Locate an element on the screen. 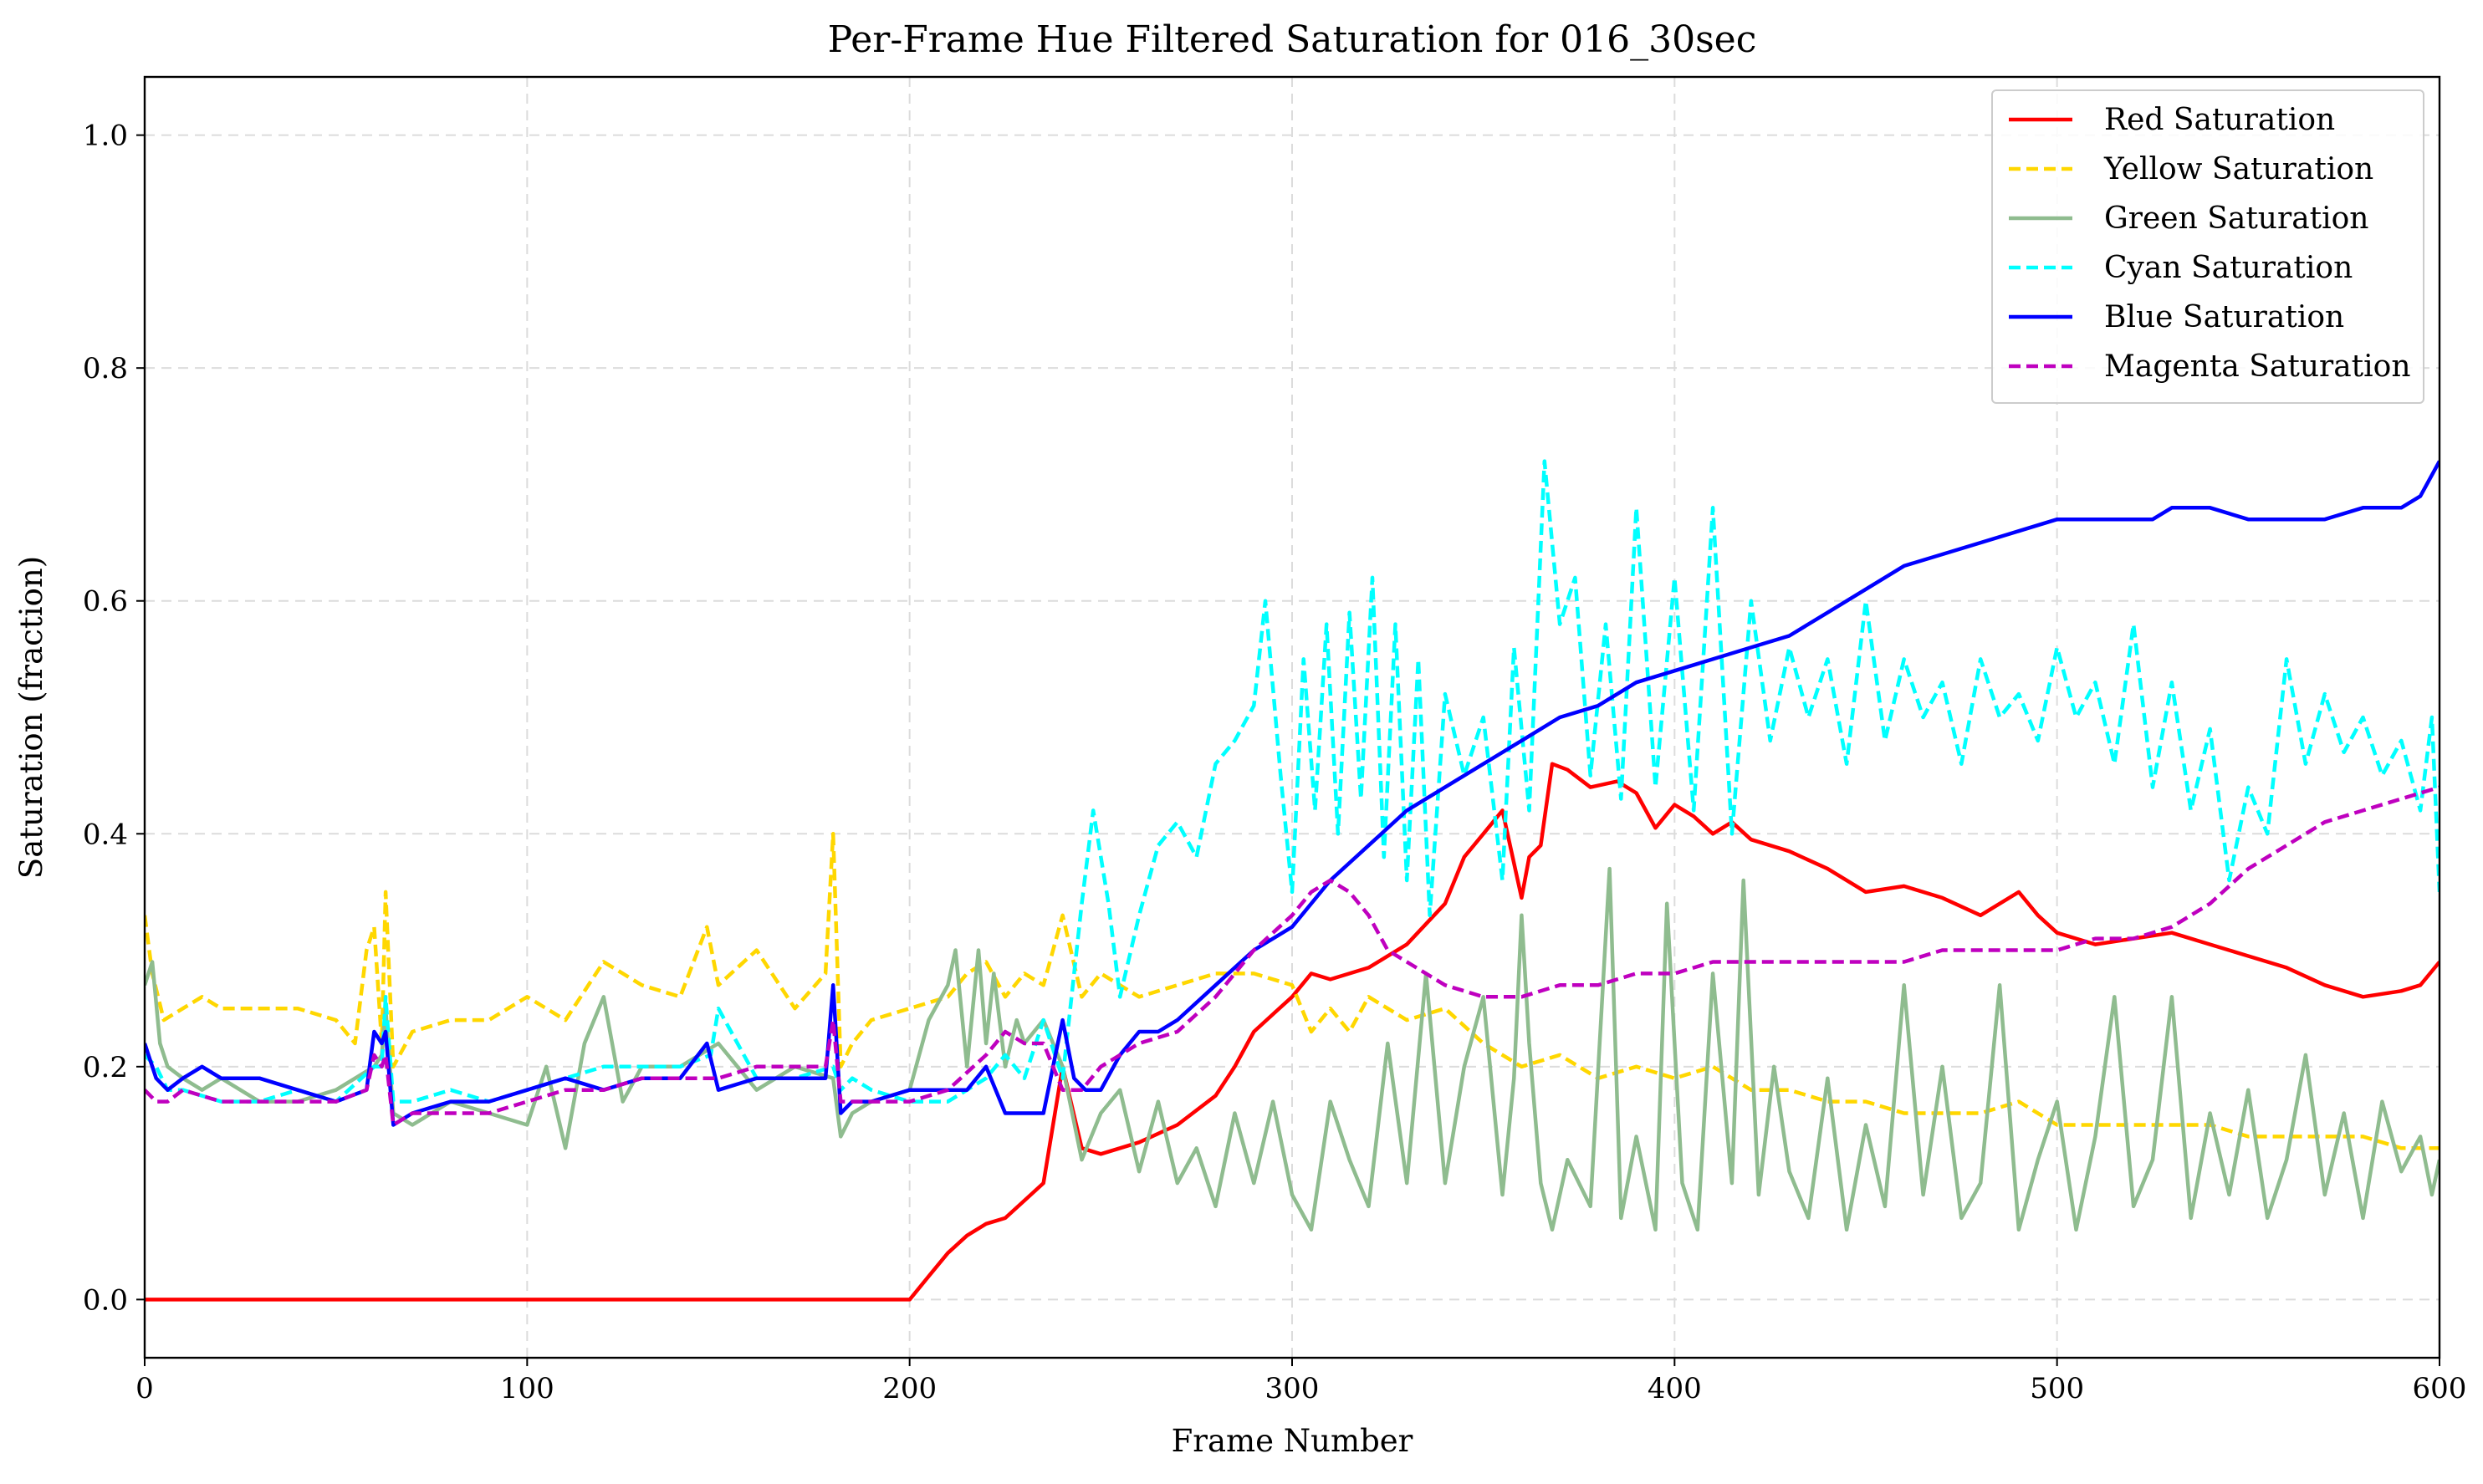  x-tick-label: 100 is located at coordinates (527, 1388).